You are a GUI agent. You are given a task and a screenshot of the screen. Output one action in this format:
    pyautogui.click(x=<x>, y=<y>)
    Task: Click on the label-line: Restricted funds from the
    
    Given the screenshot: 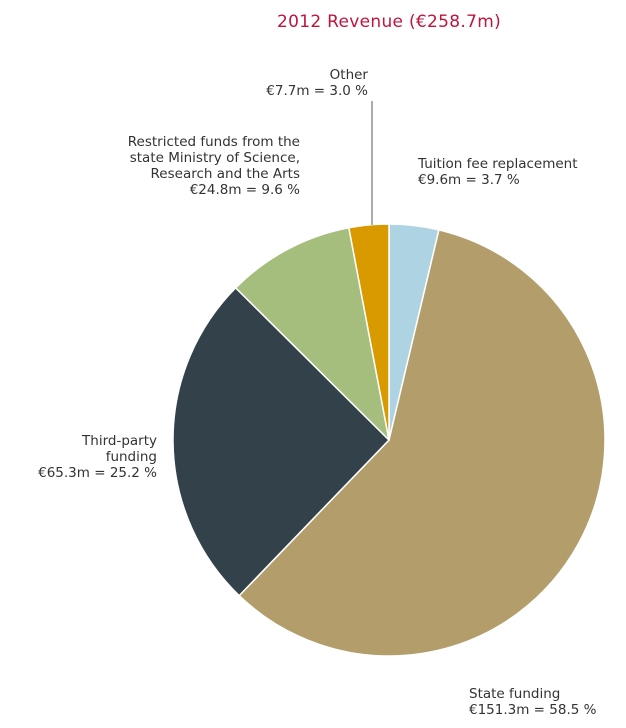 What is the action you would take?
    pyautogui.click(x=214, y=142)
    